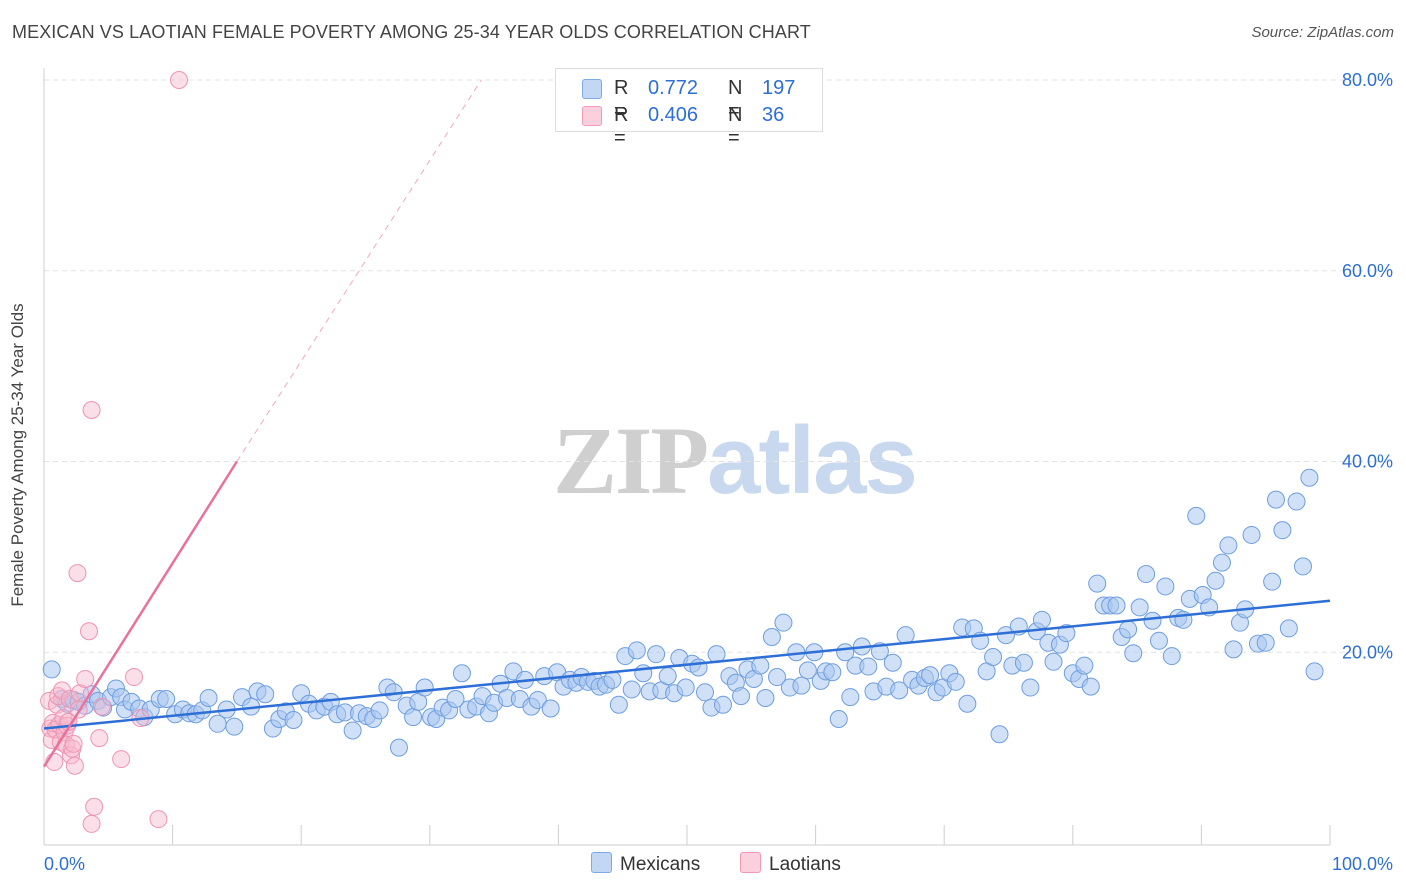 The height and width of the screenshot is (892, 1406). I want to click on laotians-legend-label: Laotians, so click(805, 864).